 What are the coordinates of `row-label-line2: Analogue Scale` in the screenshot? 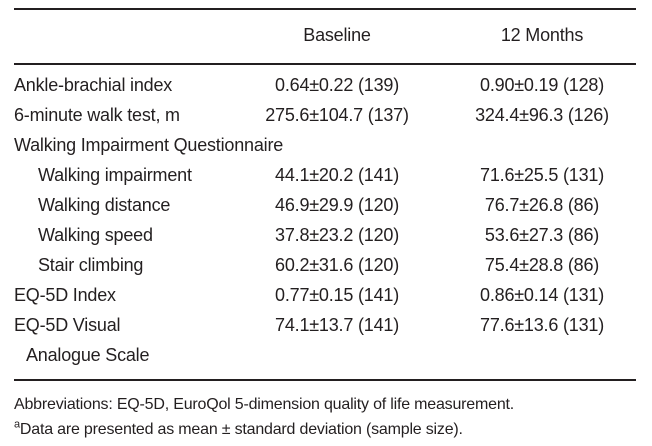 It's located at (88, 355).